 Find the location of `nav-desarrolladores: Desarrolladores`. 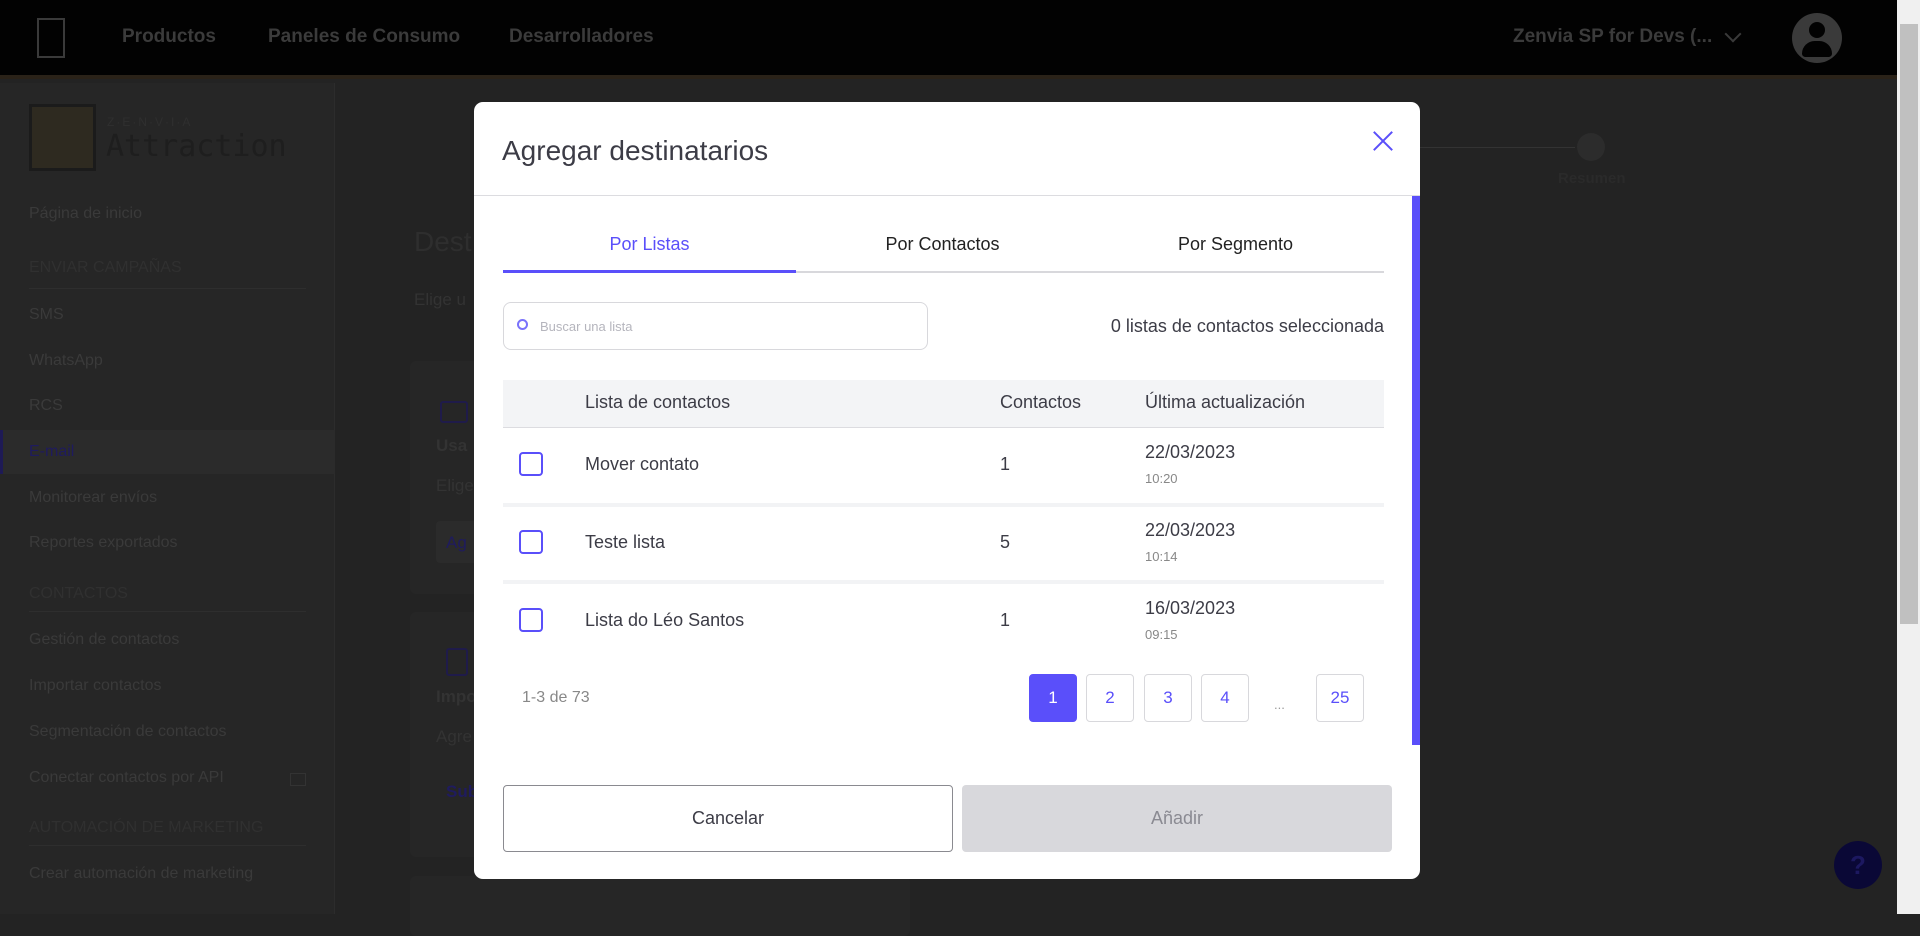

nav-desarrolladores: Desarrolladores is located at coordinates (581, 36).